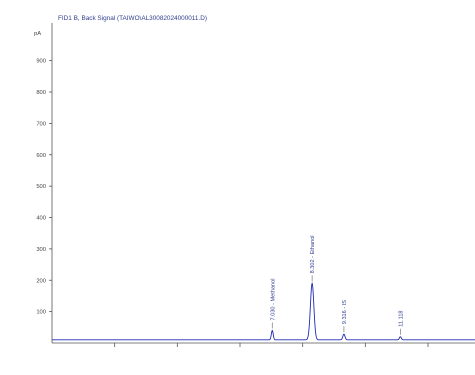  I want to click on y-ticks: 100 200 300 400 500 600 700 800 900, so click(44, 187).